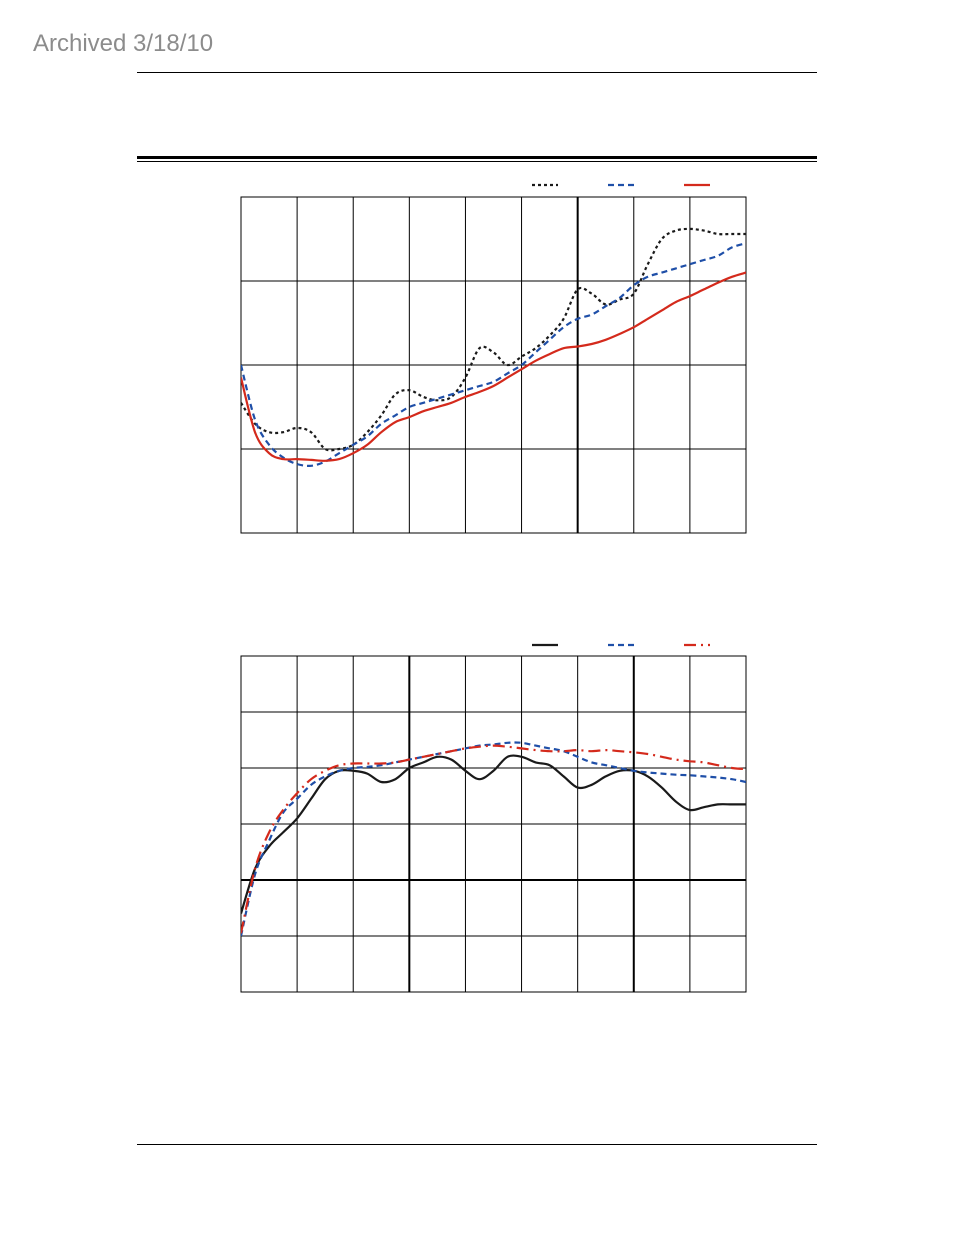  Describe the element at coordinates (123, 43) in the screenshot. I see `archived-stamp: Archived 3/18/10` at that location.